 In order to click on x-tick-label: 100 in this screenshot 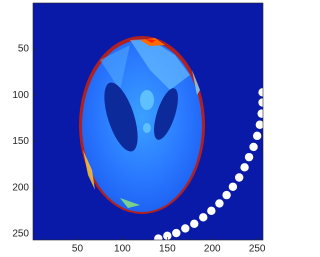, I will do `click(122, 249)`.